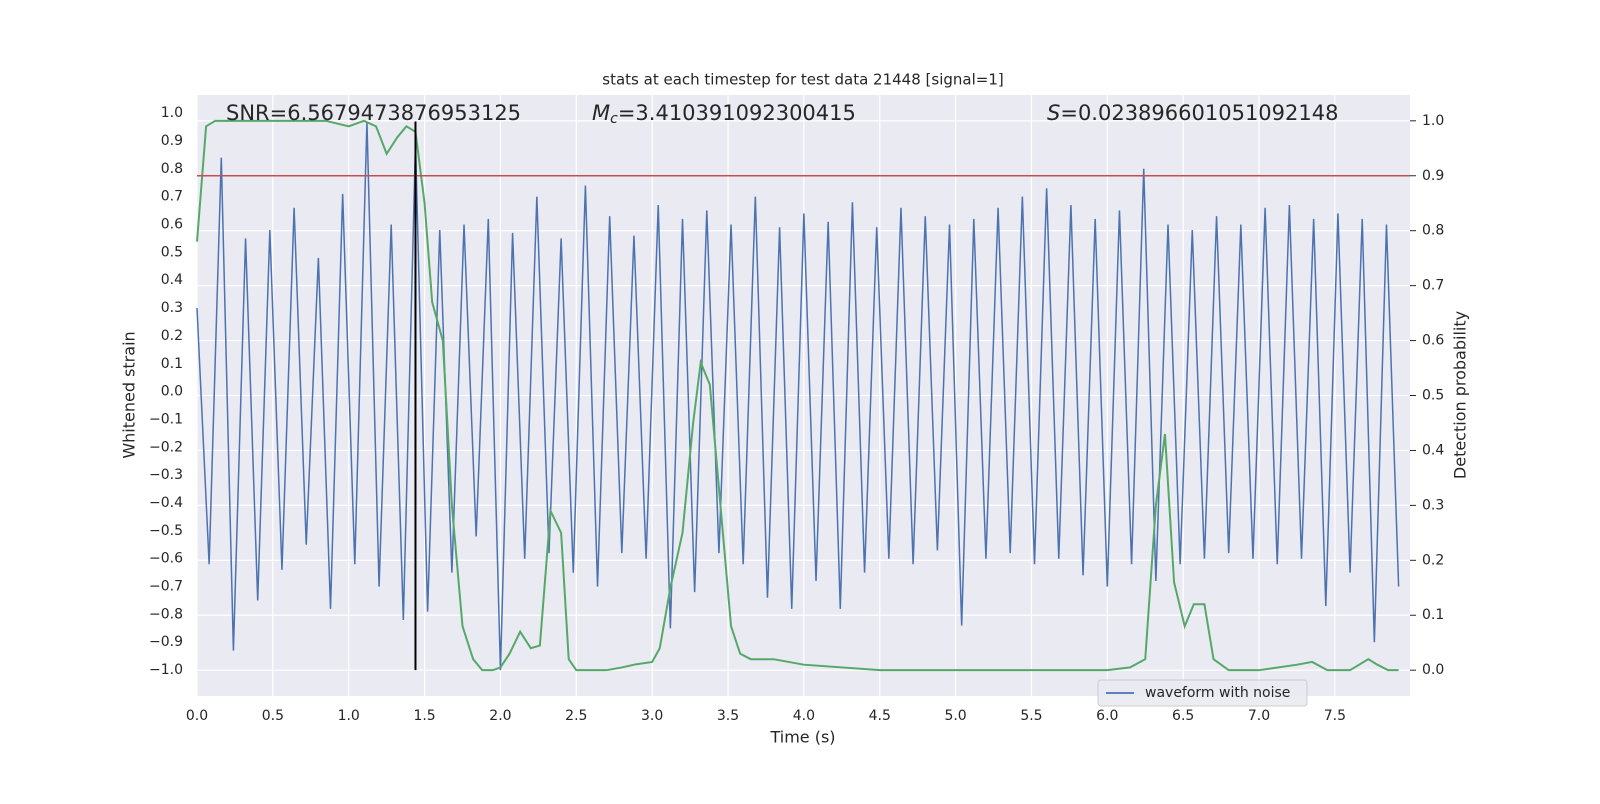  What do you see at coordinates (500, 716) in the screenshot?
I see `x-tick-label: 2.0` at bounding box center [500, 716].